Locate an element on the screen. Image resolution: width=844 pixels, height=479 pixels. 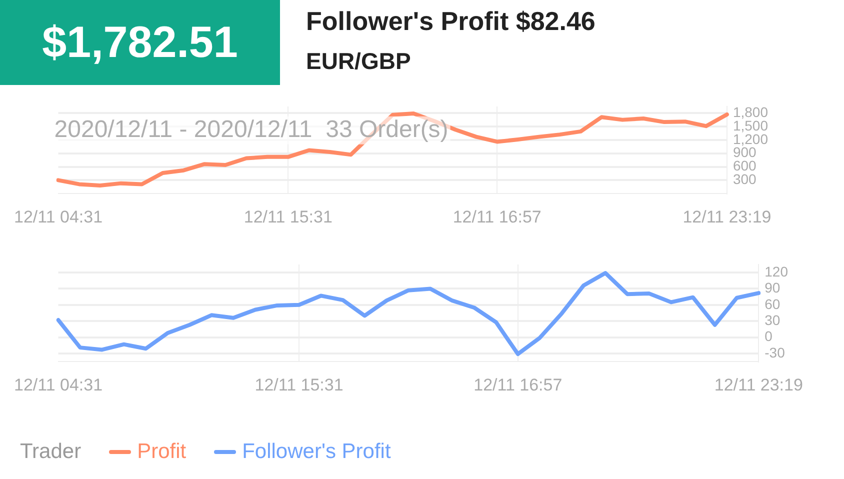
y-tick-label: 300 is located at coordinates (744, 179).